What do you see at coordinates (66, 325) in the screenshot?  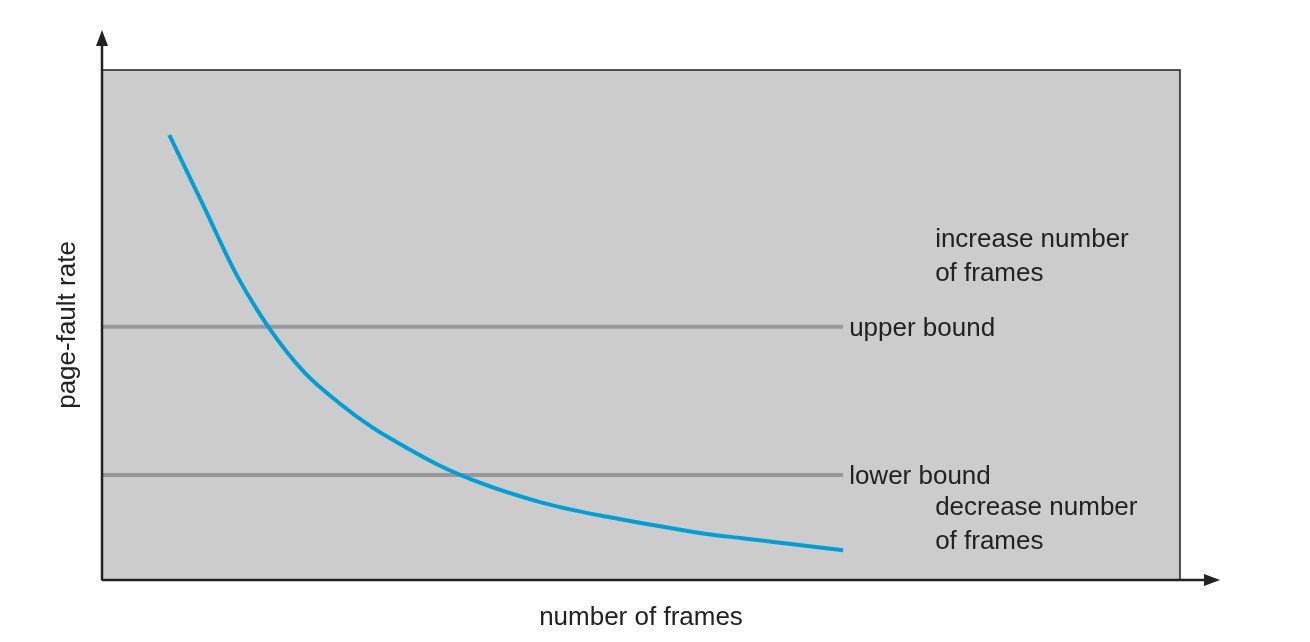 I see `y-axis-title: page-fault rate` at bounding box center [66, 325].